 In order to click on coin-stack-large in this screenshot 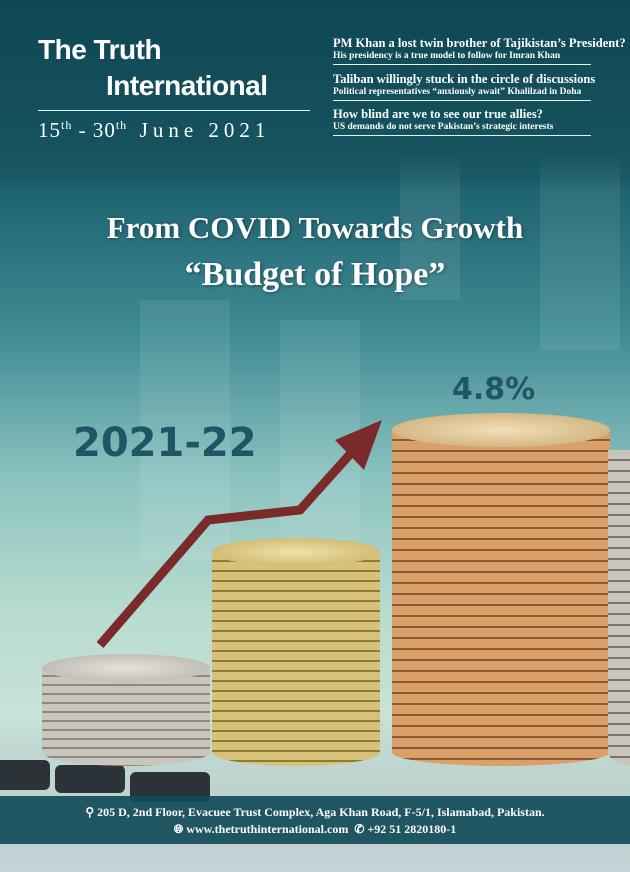, I will do `click(501, 589)`.